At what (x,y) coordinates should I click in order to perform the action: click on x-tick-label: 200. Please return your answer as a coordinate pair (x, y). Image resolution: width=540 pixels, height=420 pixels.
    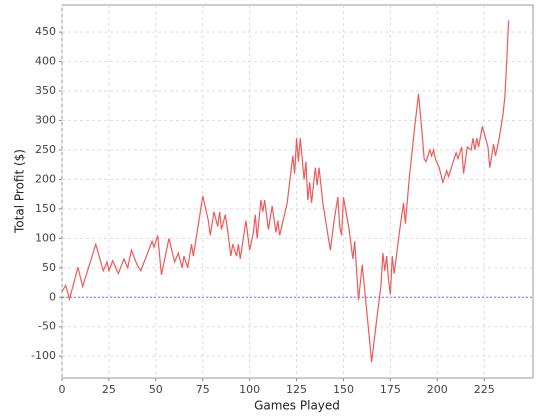
    Looking at the image, I should click on (437, 389).